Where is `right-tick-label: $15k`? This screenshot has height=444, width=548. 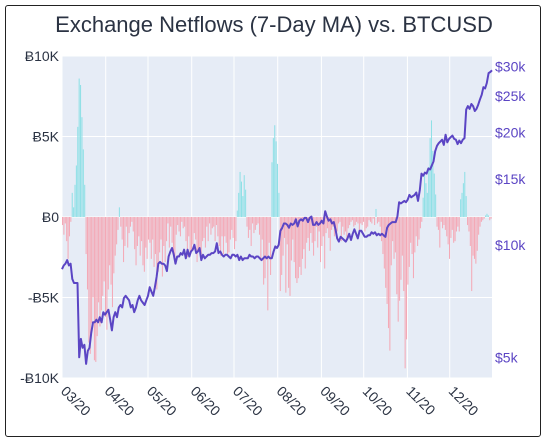
right-tick-label: $15k is located at coordinates (510, 179).